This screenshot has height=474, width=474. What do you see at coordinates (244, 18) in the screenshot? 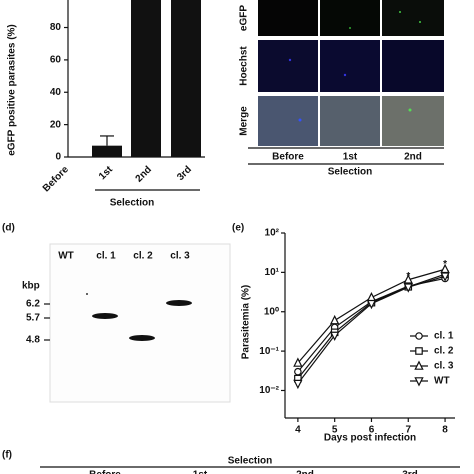
I see `row-label: eGFP` at bounding box center [244, 18].